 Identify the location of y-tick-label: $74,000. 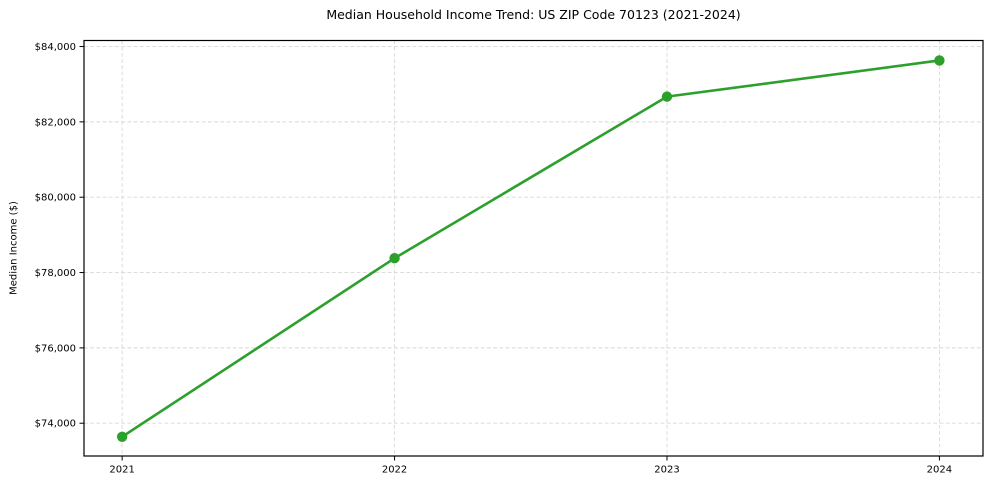
(55, 424).